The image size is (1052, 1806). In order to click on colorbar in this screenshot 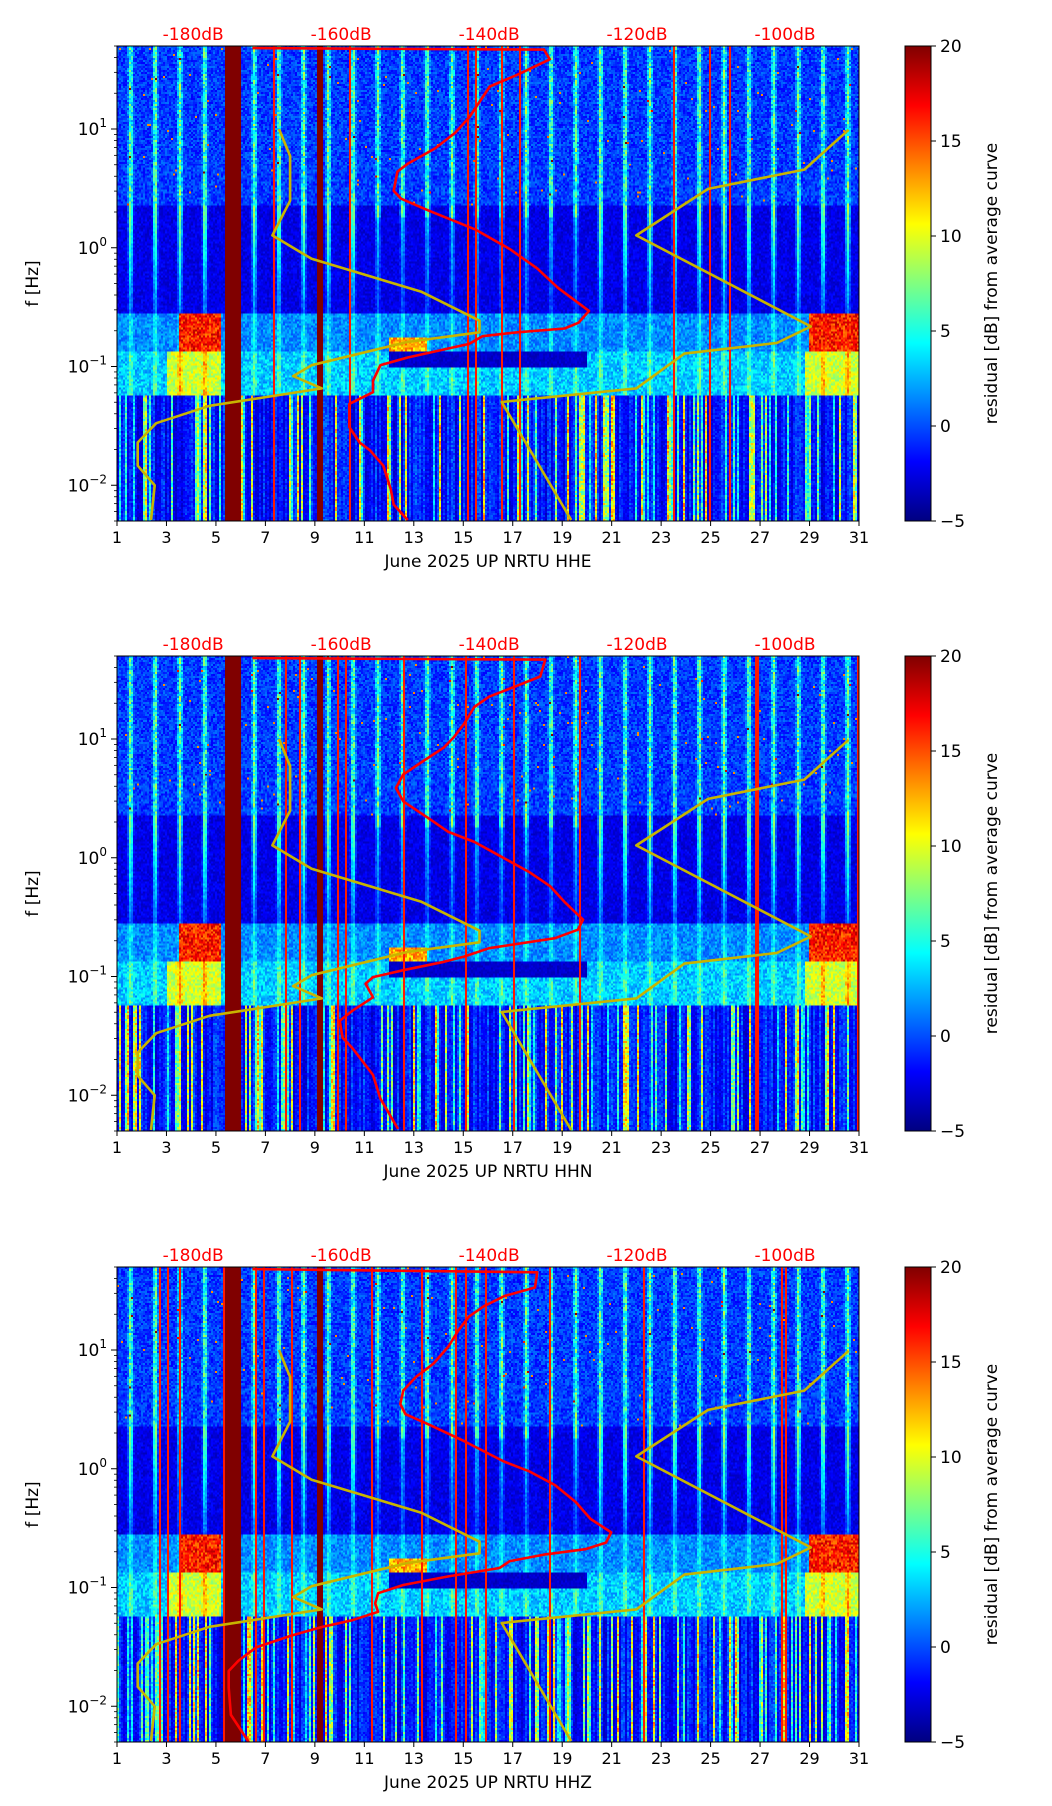, I will do `click(918, 1504)`.